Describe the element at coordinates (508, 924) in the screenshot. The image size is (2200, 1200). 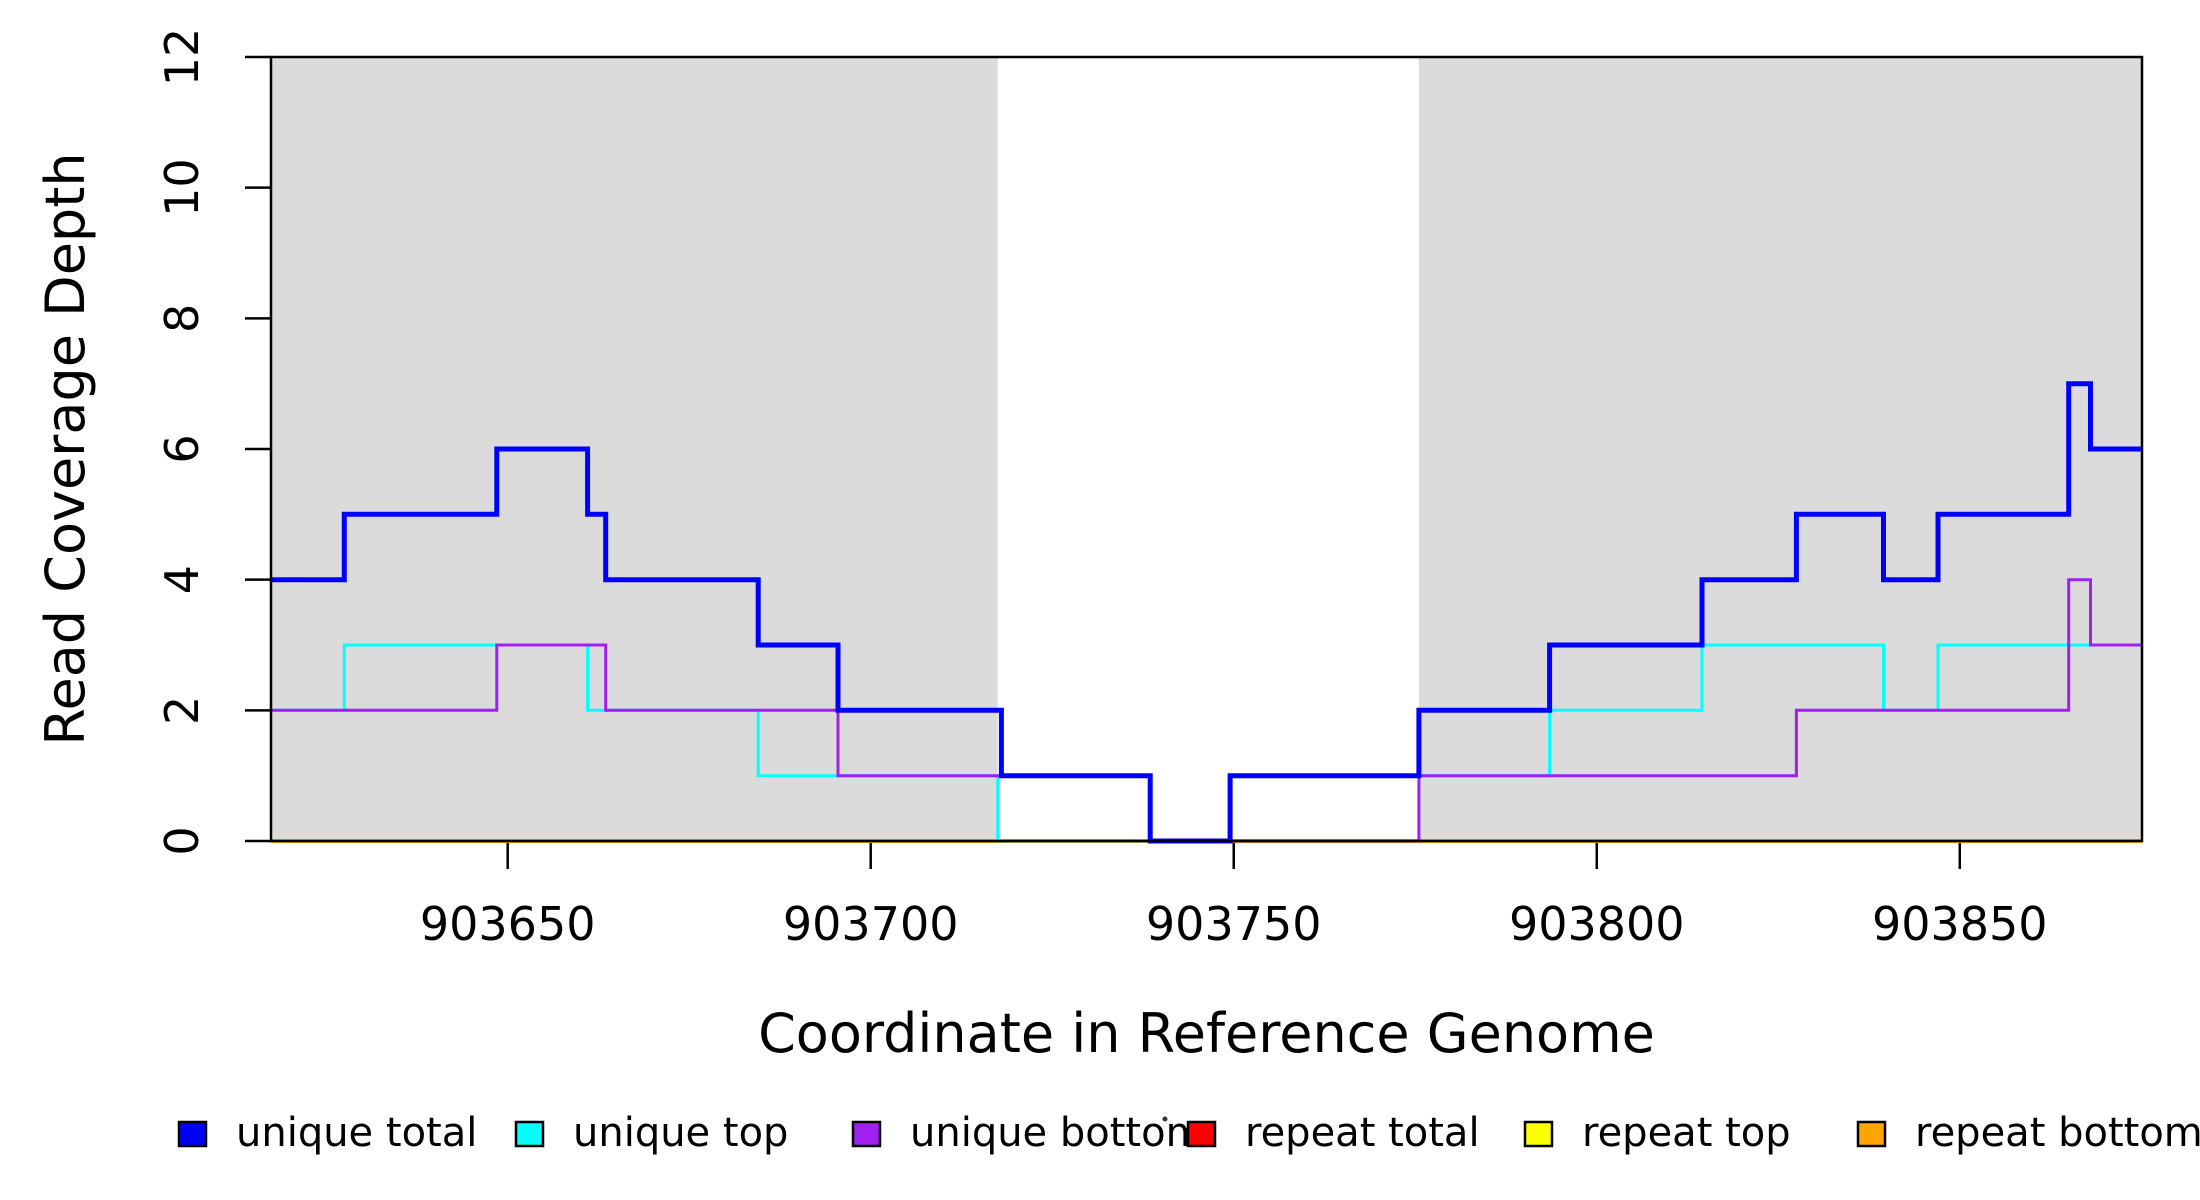
I see `x-axis-tick-label: 903650` at that location.